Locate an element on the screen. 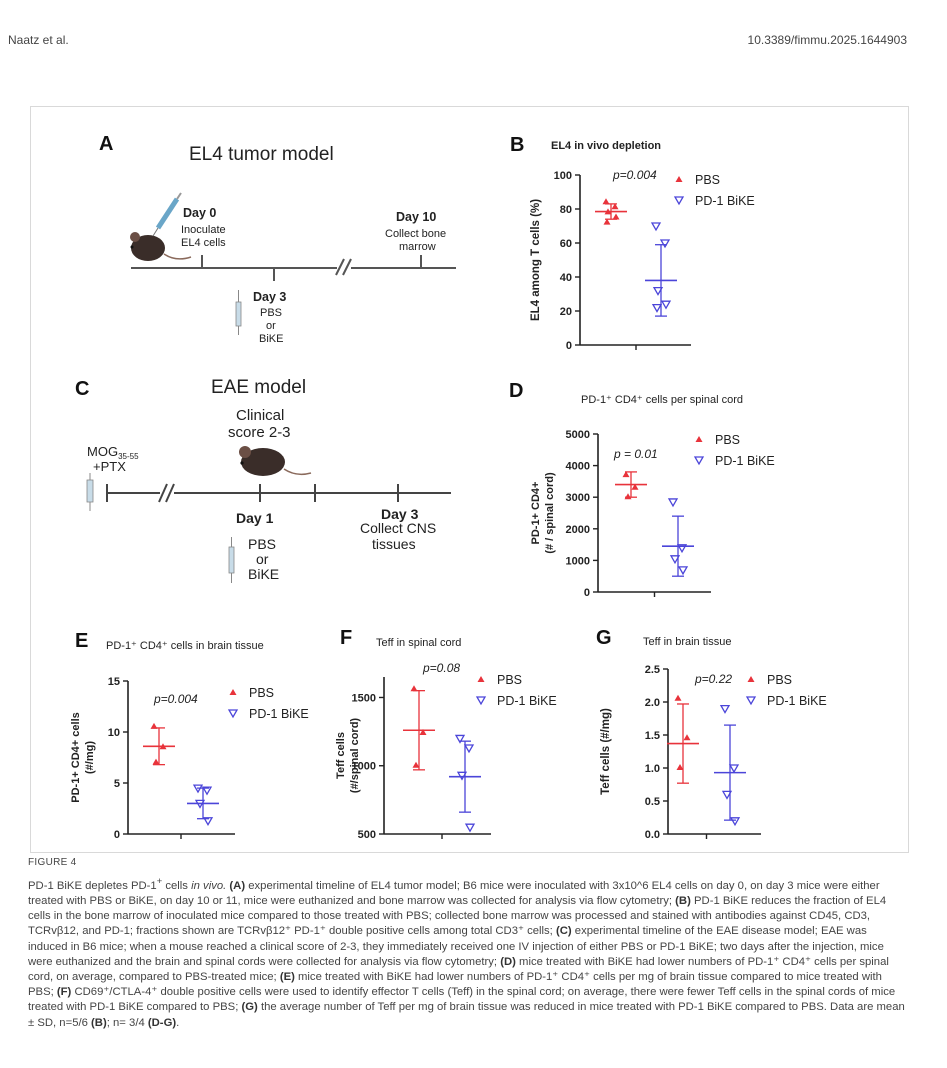 This screenshot has height=1068, width=947. chart-b-legend-bike: PD-1 BiKE is located at coordinates (725, 201).